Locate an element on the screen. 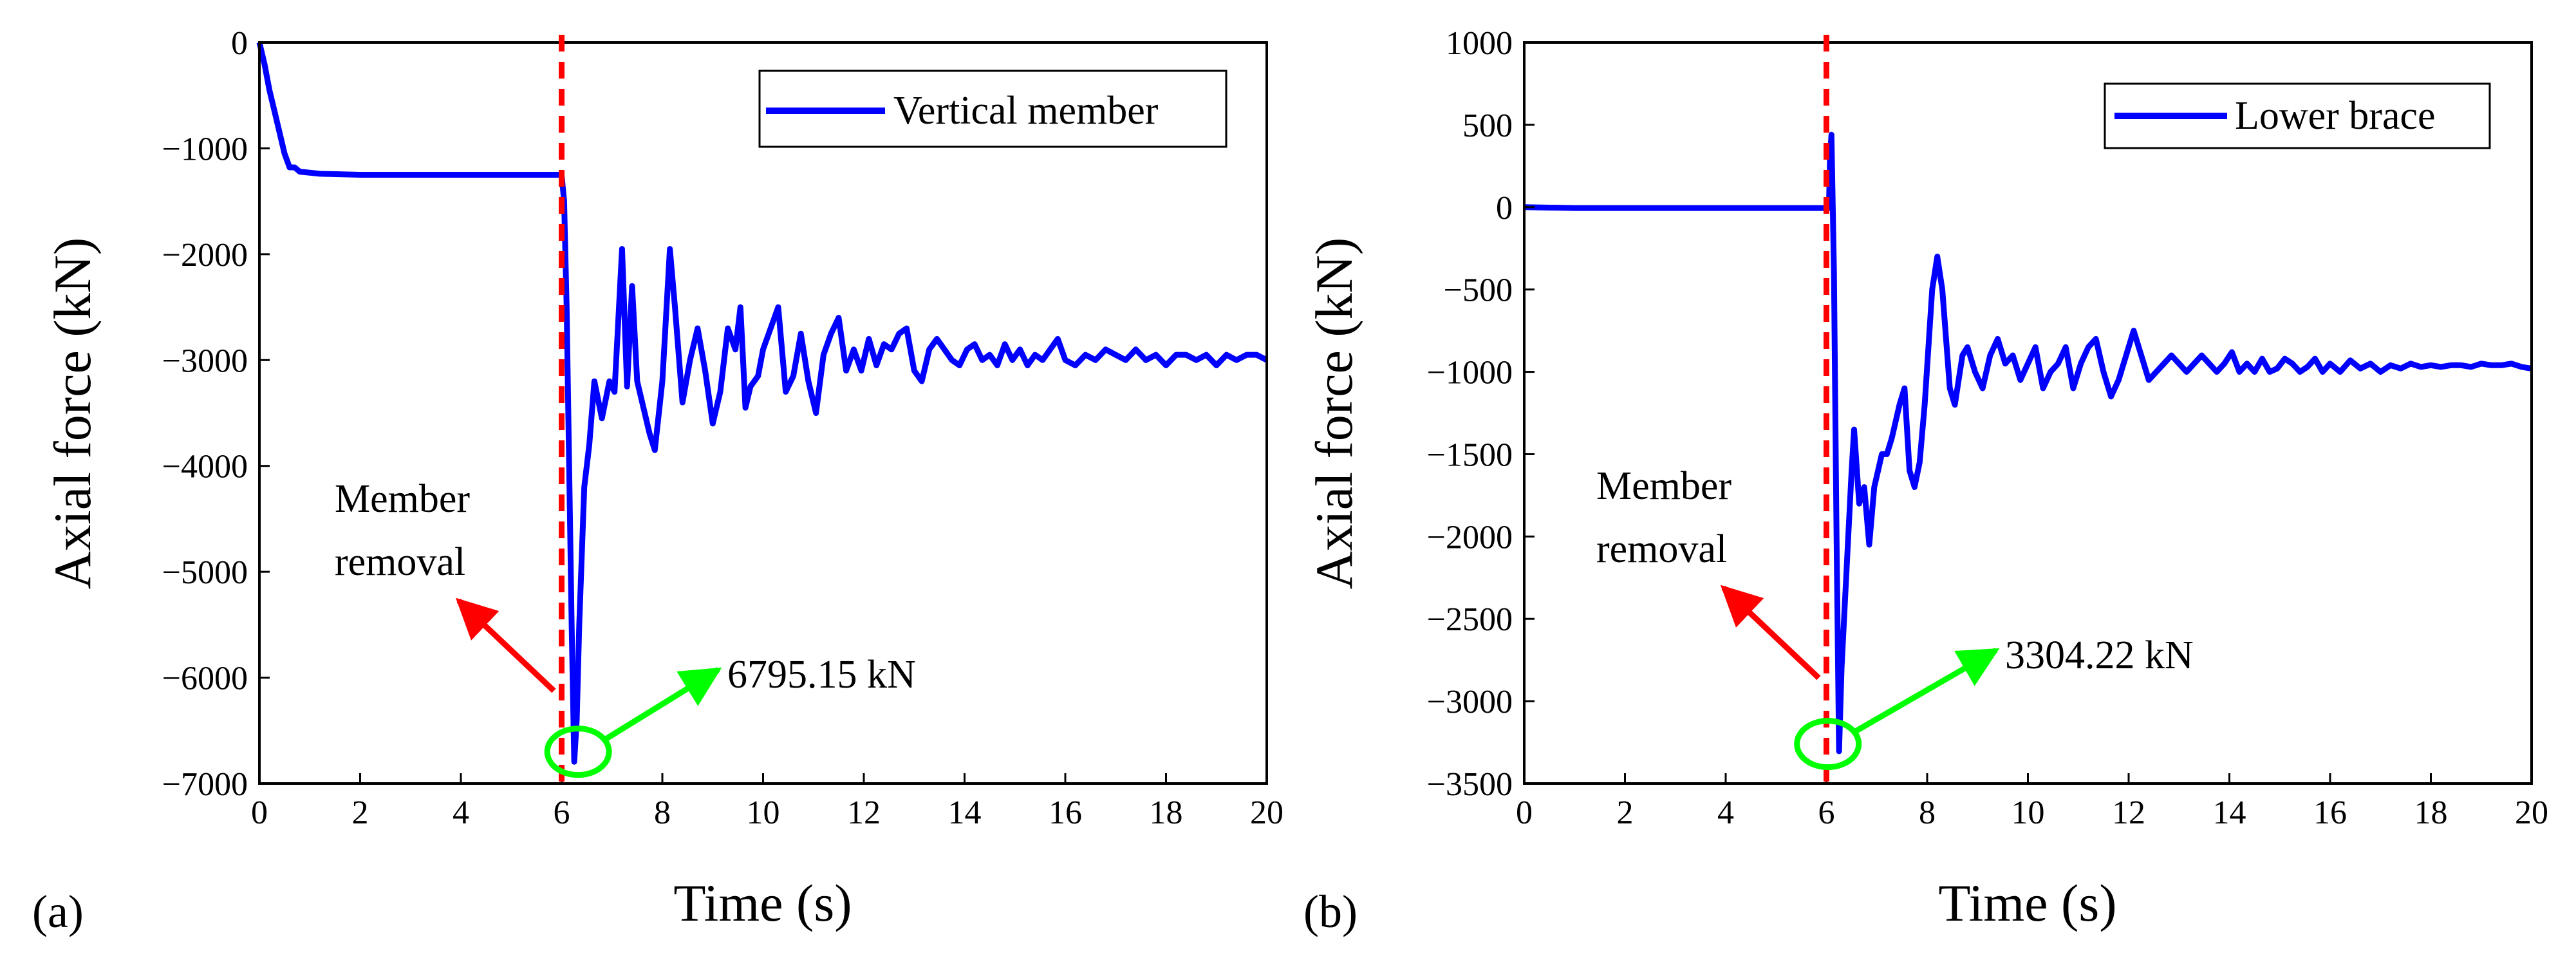 The height and width of the screenshot is (967, 2576). panel-a-xtick-label-6: 12 is located at coordinates (864, 812).